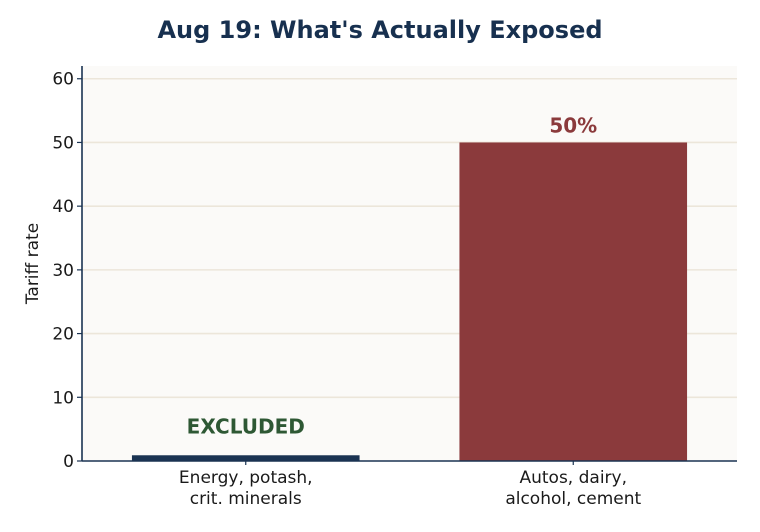 Image resolution: width=760 pixels, height=532 pixels. I want to click on y-tick-label: 60, so click(63, 80).